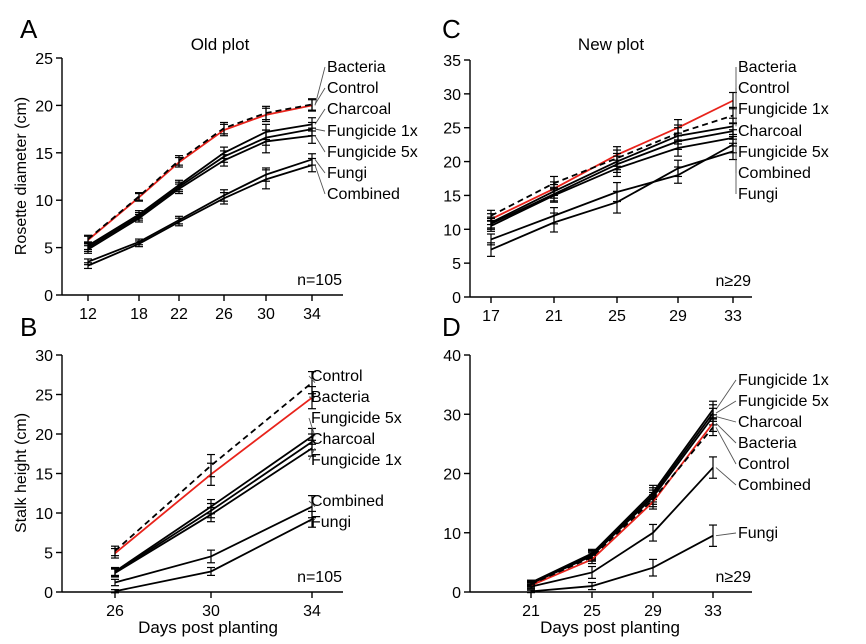 The height and width of the screenshot is (644, 866). What do you see at coordinates (179, 314) in the screenshot?
I see `x-tick-label: 22` at bounding box center [179, 314].